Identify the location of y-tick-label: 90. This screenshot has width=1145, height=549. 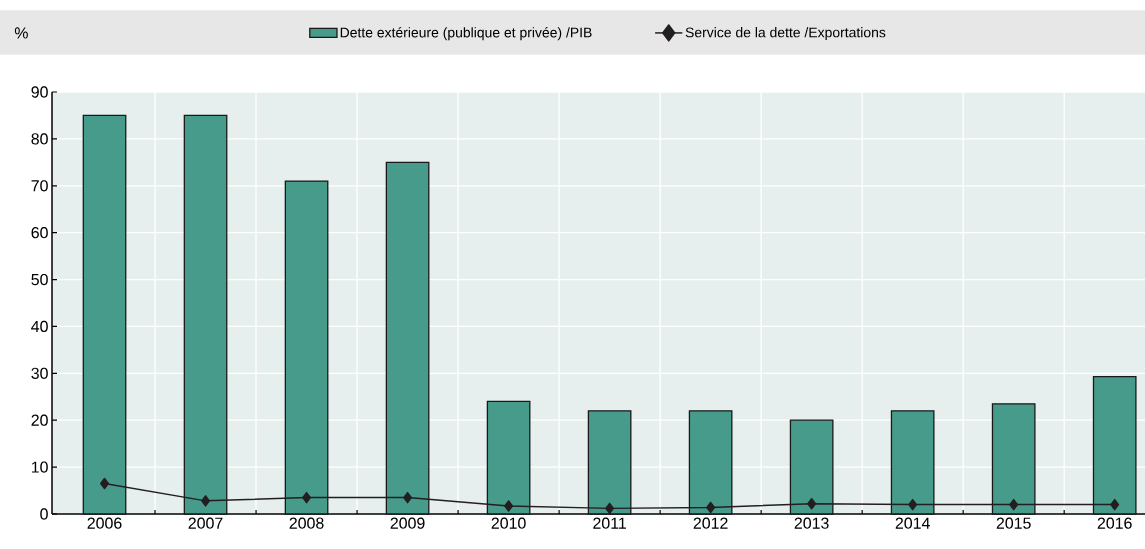
(39, 92).